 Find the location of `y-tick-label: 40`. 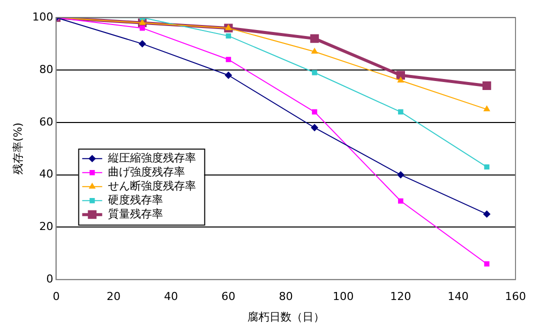

y-tick-label: 40 is located at coordinates (46, 174).